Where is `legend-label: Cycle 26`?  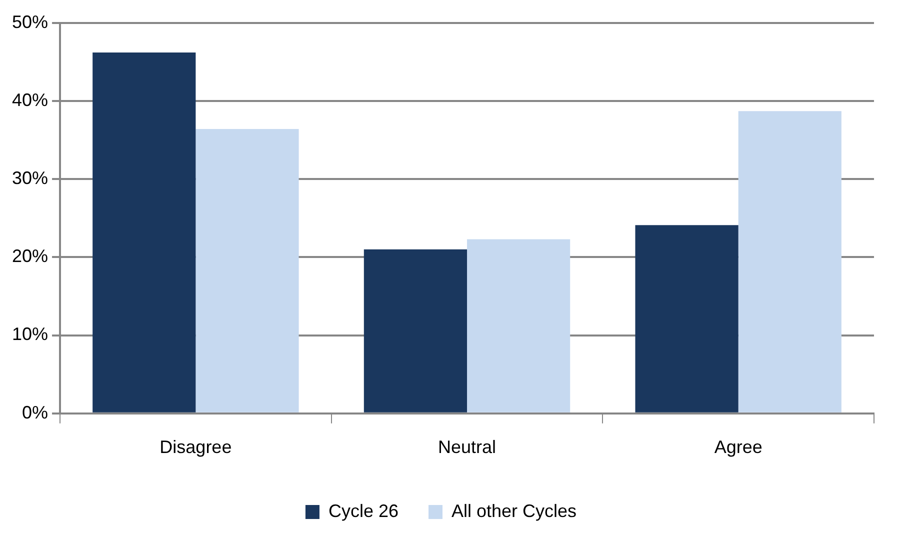 legend-label: Cycle 26 is located at coordinates (363, 510).